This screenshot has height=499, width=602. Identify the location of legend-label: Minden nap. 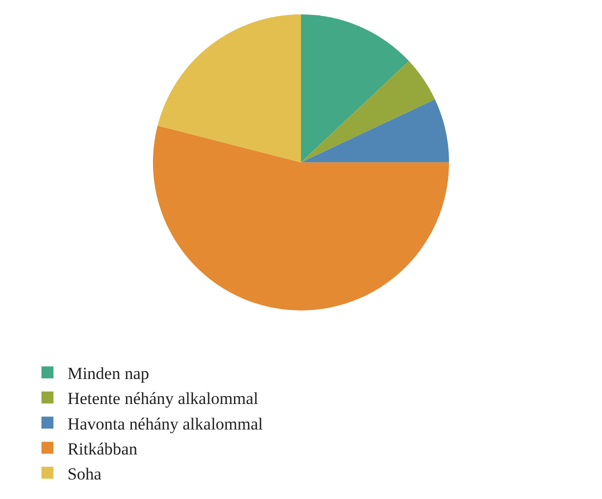
(108, 374).